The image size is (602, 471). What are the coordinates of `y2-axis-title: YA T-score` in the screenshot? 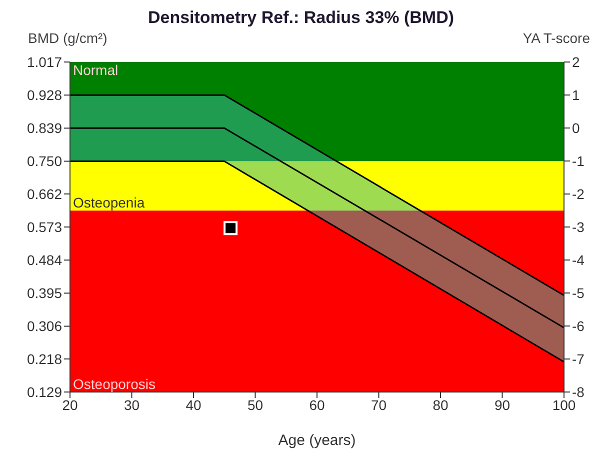 It's located at (556, 39).